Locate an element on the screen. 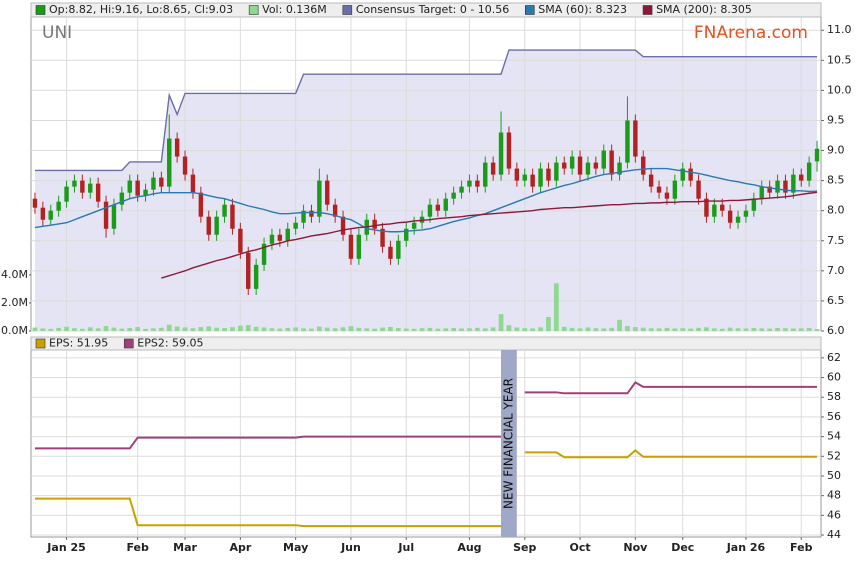  x-tick-label: Mar is located at coordinates (185, 547).